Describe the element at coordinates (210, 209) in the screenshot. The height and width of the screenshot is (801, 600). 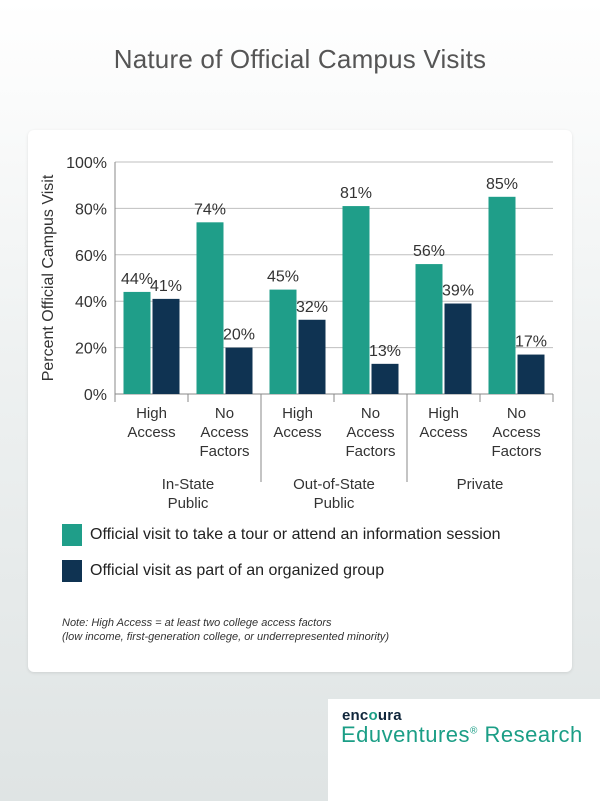
I see `data-label: 74%` at that location.